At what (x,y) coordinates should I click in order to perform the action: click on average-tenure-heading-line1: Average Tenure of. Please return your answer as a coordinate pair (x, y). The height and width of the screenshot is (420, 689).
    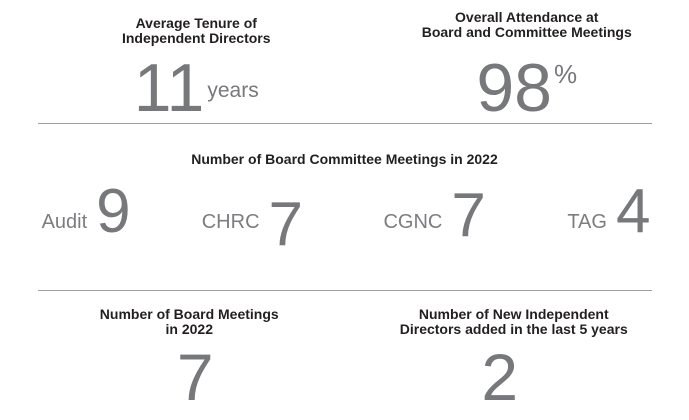
    Looking at the image, I should click on (196, 23).